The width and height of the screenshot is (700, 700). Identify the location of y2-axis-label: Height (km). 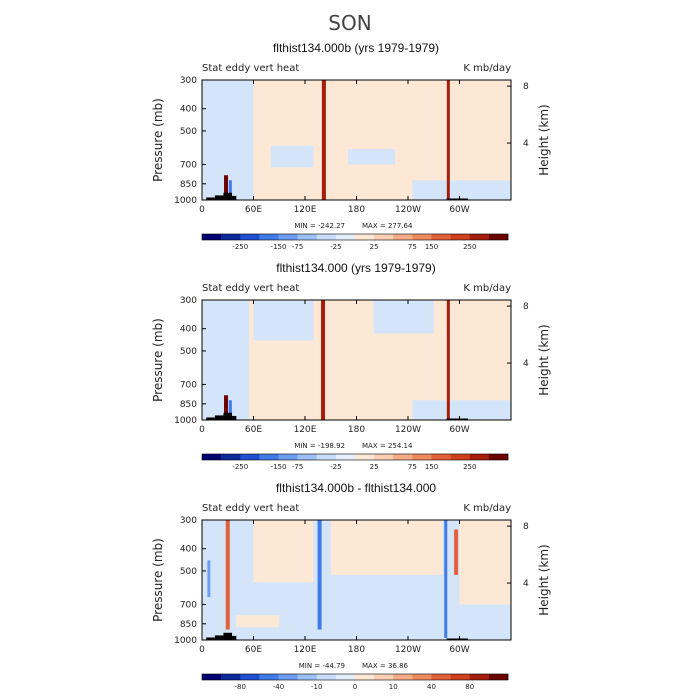
(544, 359).